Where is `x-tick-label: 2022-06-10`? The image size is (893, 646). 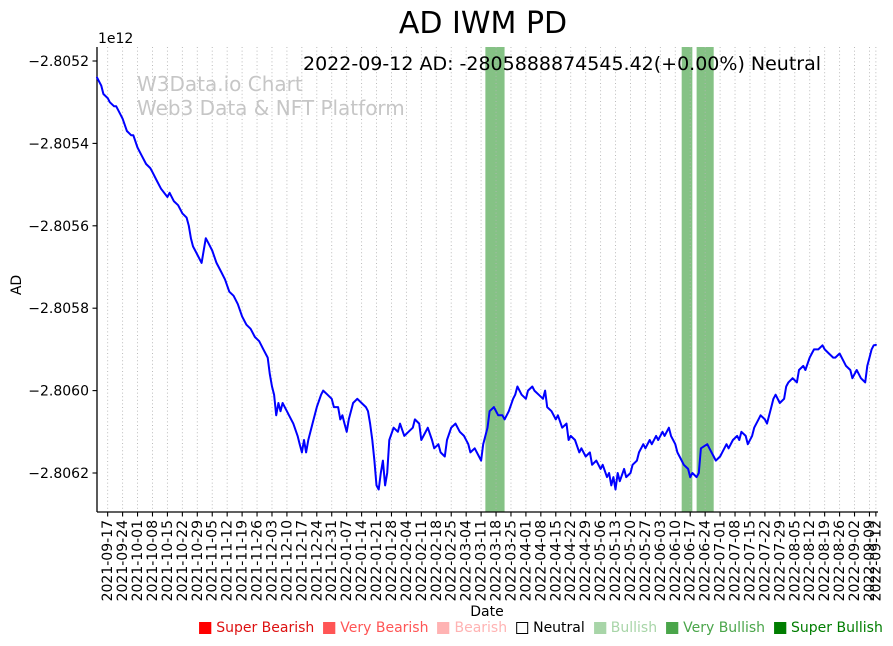 x-tick-label: 2022-06-10 is located at coordinates (676, 560).